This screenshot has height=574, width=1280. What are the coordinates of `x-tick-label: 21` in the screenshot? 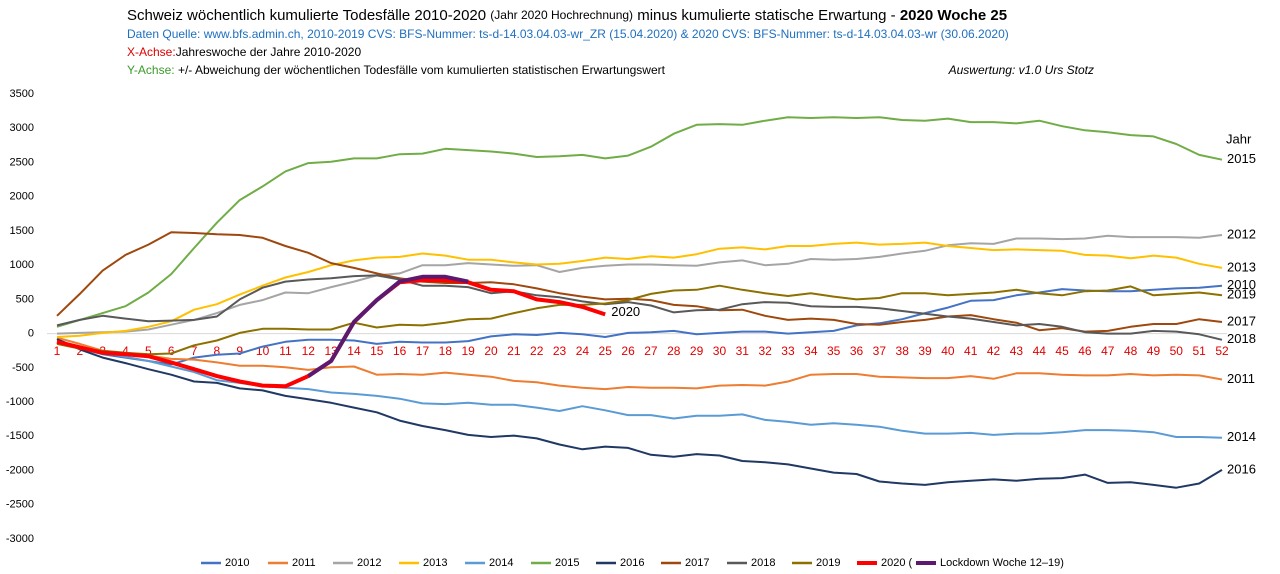 It's located at (514, 351).